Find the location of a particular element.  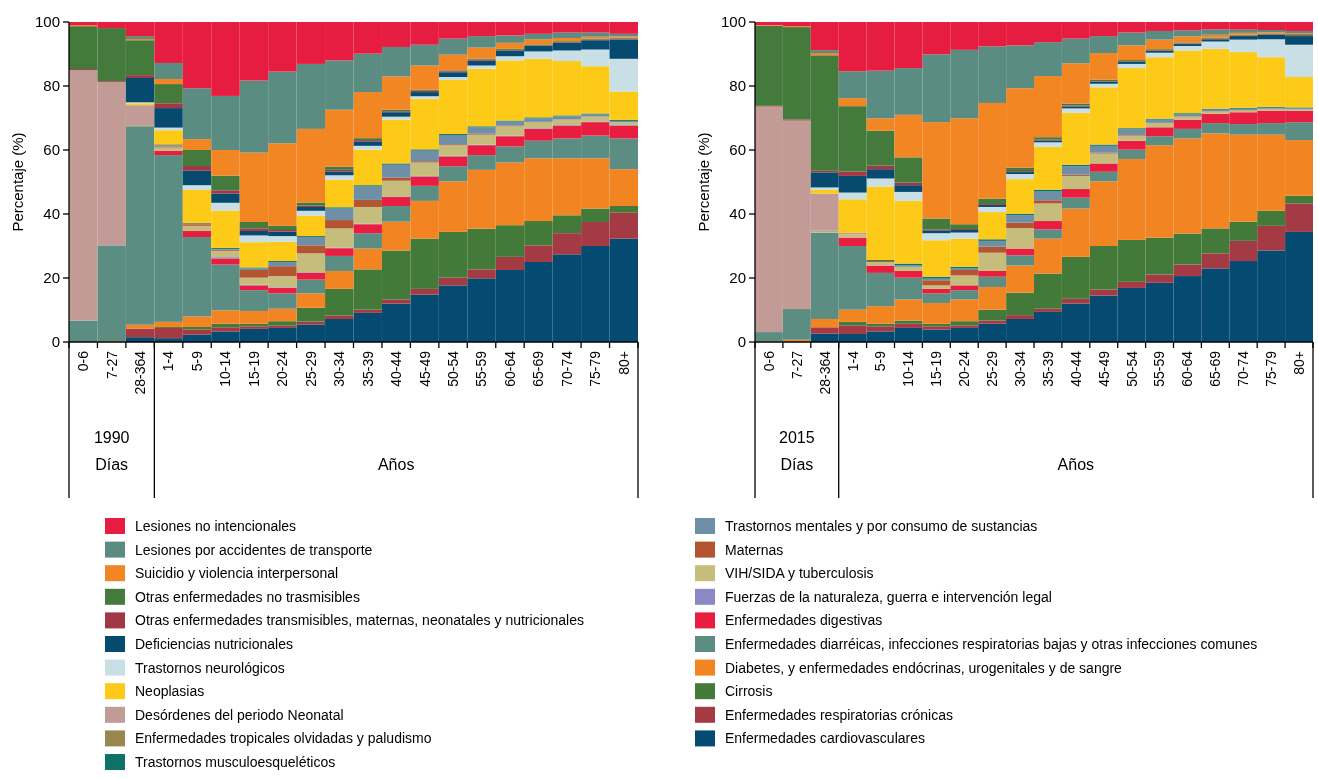

legend-label: Enfermedades tropicales olvidadas y paludismo is located at coordinates (283, 738).